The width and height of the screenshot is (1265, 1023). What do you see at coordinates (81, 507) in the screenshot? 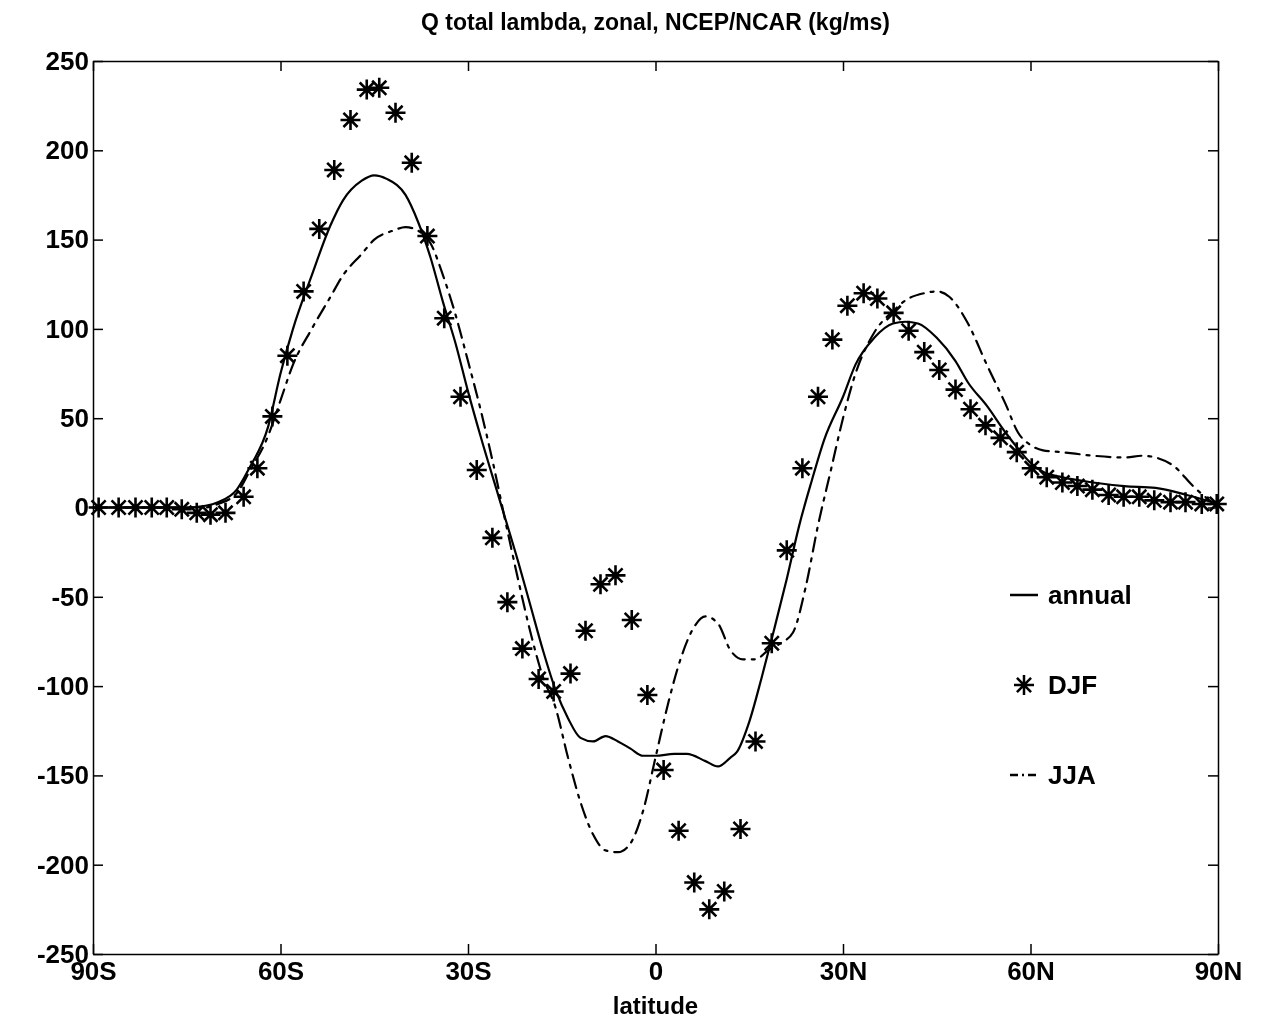
I see `y-tick-label: 0` at bounding box center [81, 507].